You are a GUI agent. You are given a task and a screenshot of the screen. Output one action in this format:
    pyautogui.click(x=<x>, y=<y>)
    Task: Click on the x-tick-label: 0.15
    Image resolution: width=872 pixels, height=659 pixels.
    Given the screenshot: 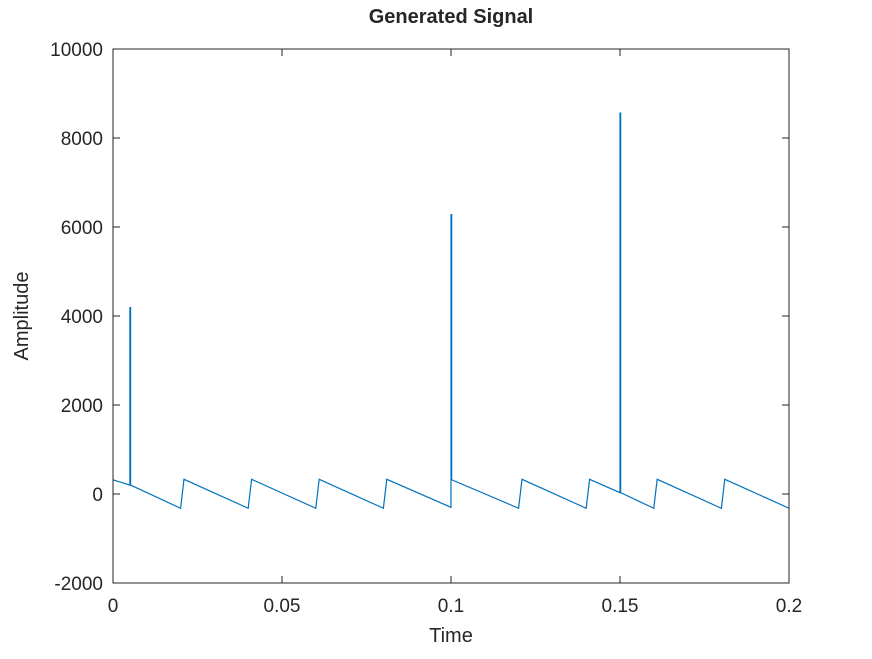 What is the action you would take?
    pyautogui.click(x=620, y=606)
    